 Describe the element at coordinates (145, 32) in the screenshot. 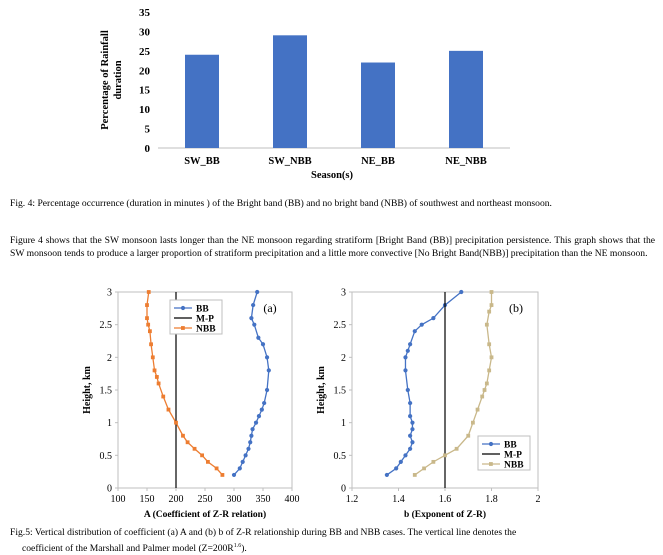

I see `fig4-ytick-label: 30` at that location.